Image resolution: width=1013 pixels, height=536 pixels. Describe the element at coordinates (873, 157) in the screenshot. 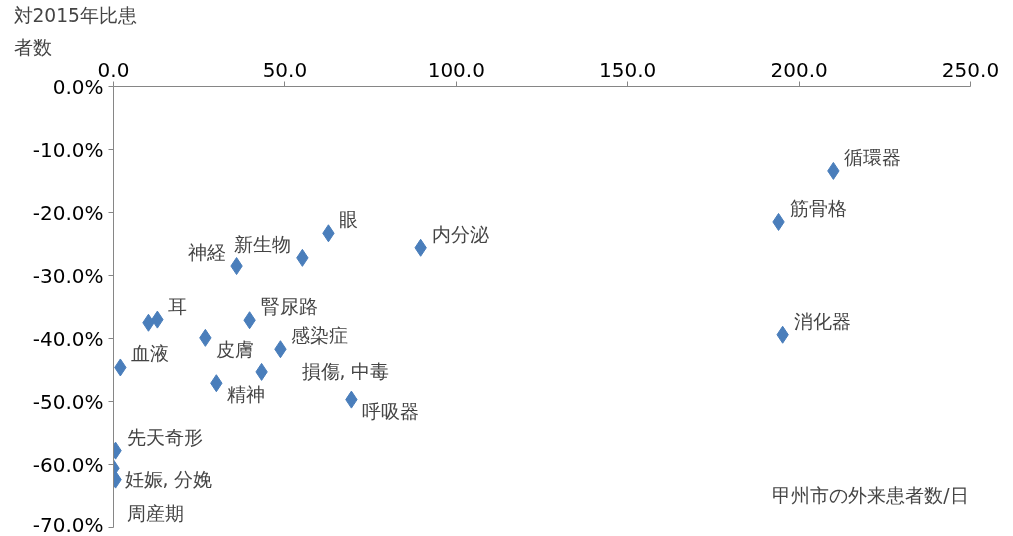

I see `annotation: 循環器` at that location.